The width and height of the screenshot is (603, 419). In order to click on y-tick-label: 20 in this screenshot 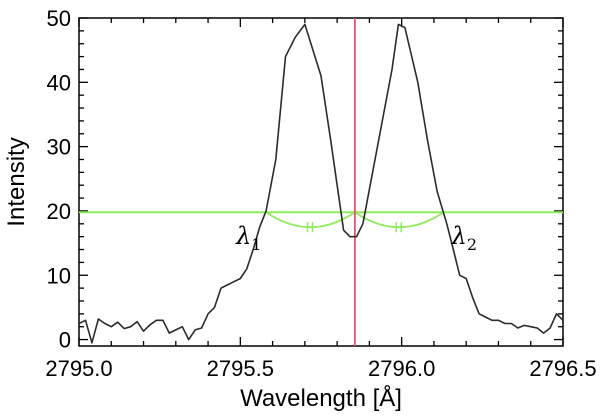, I will do `click(59, 211)`.